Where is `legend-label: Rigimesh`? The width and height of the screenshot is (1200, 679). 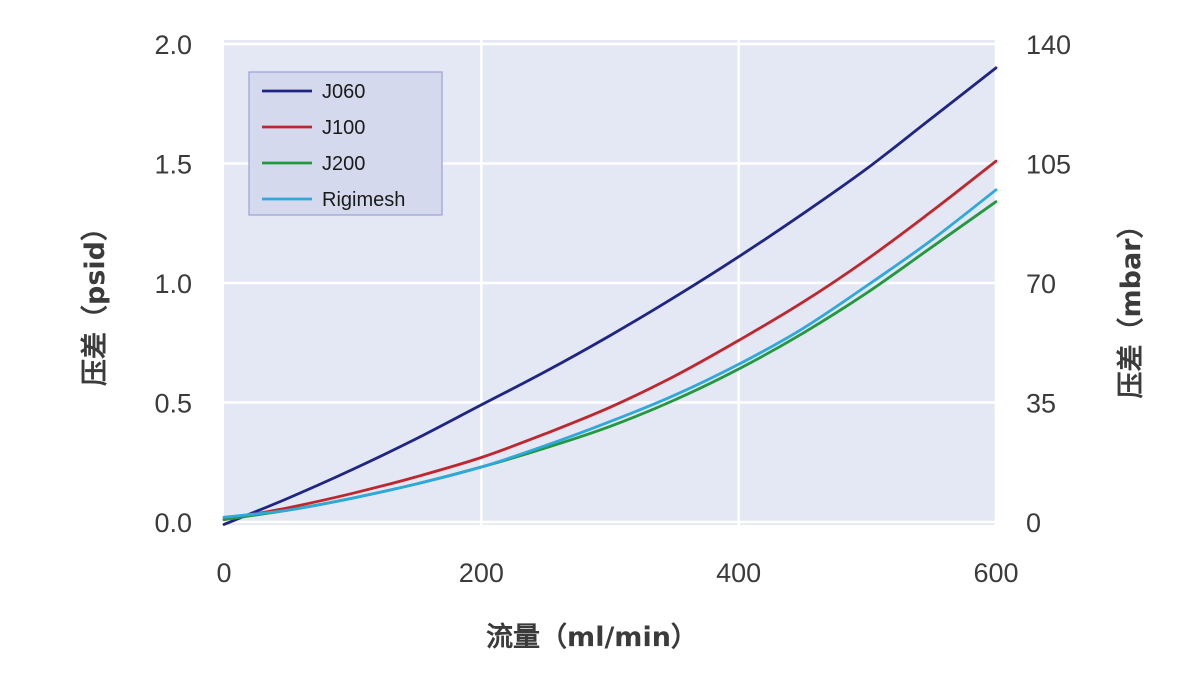 legend-label: Rigimesh is located at coordinates (363, 200).